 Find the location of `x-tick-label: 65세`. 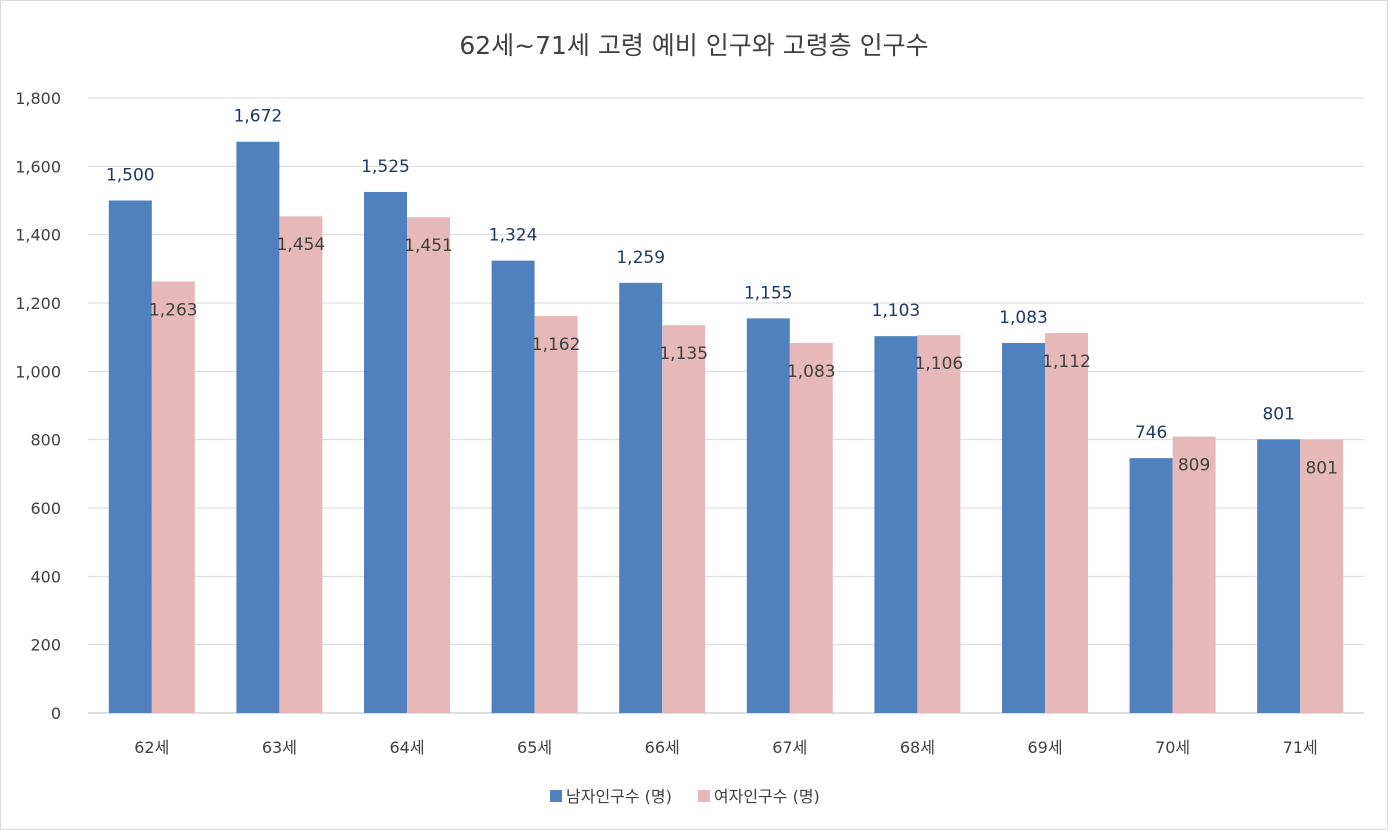

x-tick-label: 65세 is located at coordinates (534, 747).